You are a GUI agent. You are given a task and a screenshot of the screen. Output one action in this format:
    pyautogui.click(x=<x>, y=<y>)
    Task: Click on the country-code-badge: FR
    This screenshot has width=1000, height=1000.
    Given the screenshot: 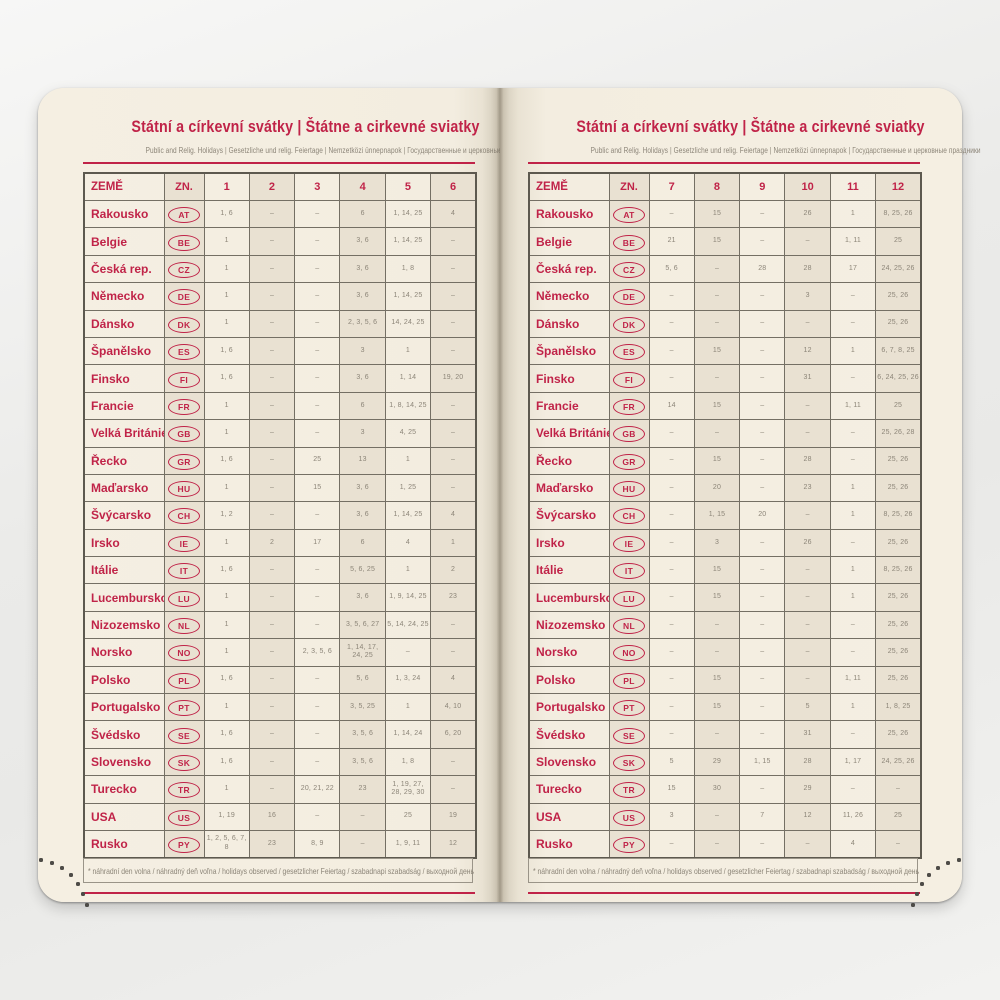 What is the action you would take?
    pyautogui.click(x=184, y=406)
    